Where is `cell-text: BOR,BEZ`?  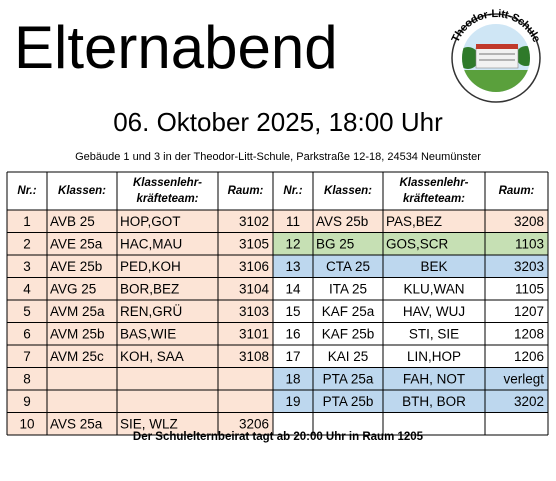
cell-text: BOR,BEZ is located at coordinates (149, 288).